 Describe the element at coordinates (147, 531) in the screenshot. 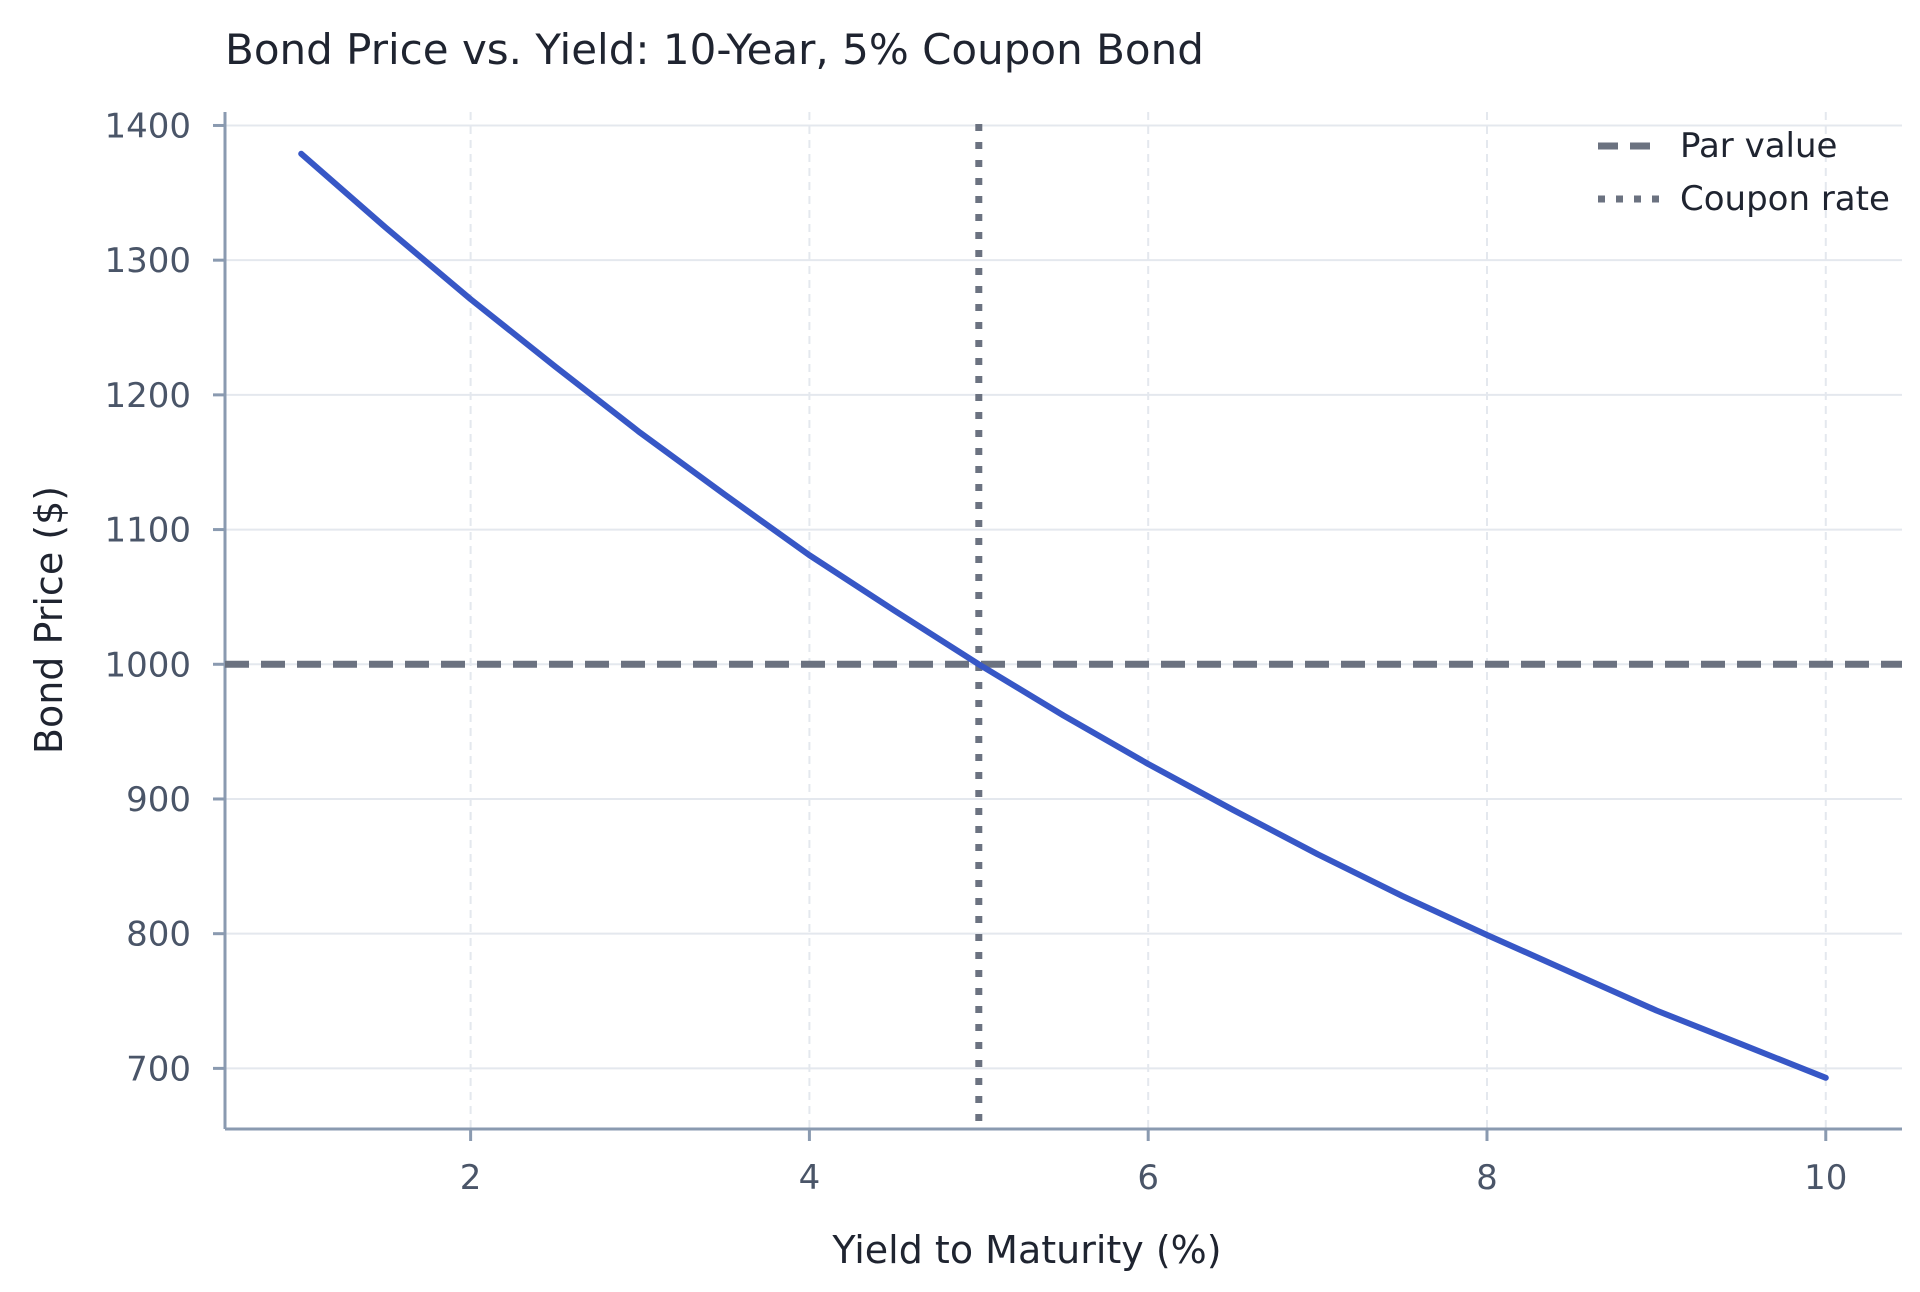

I see `y-tick-label: 1100` at that location.